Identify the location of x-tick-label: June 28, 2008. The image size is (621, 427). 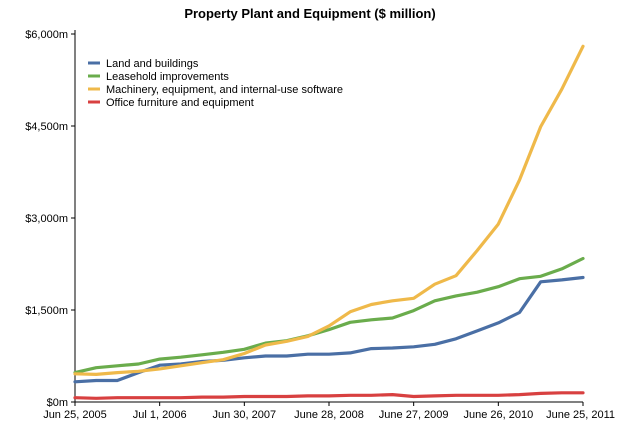
(329, 415).